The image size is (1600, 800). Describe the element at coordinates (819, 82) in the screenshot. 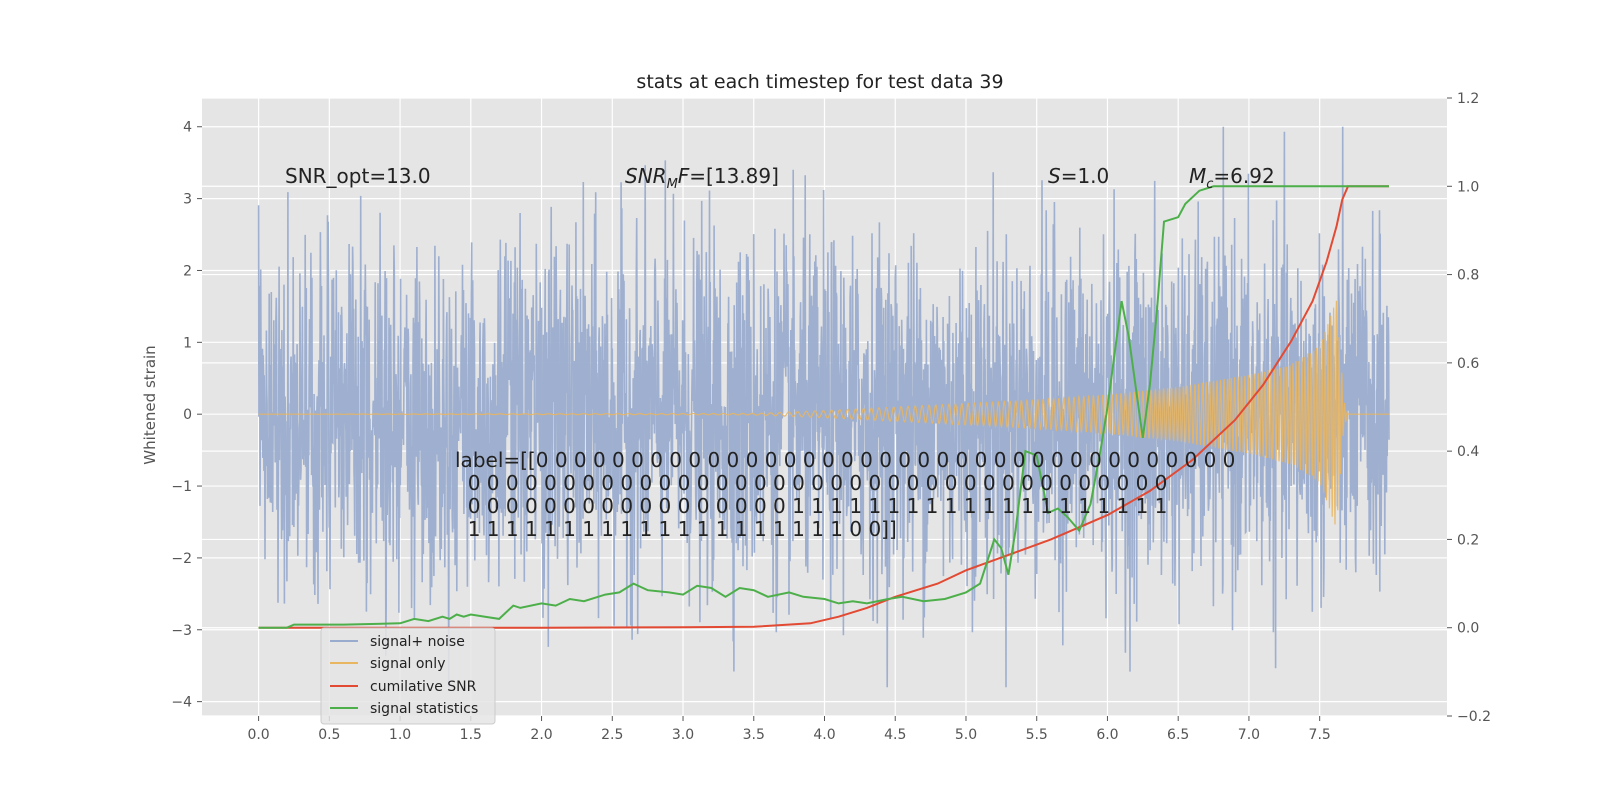

I see `chart-title: stats at each timestep for test data 39` at that location.